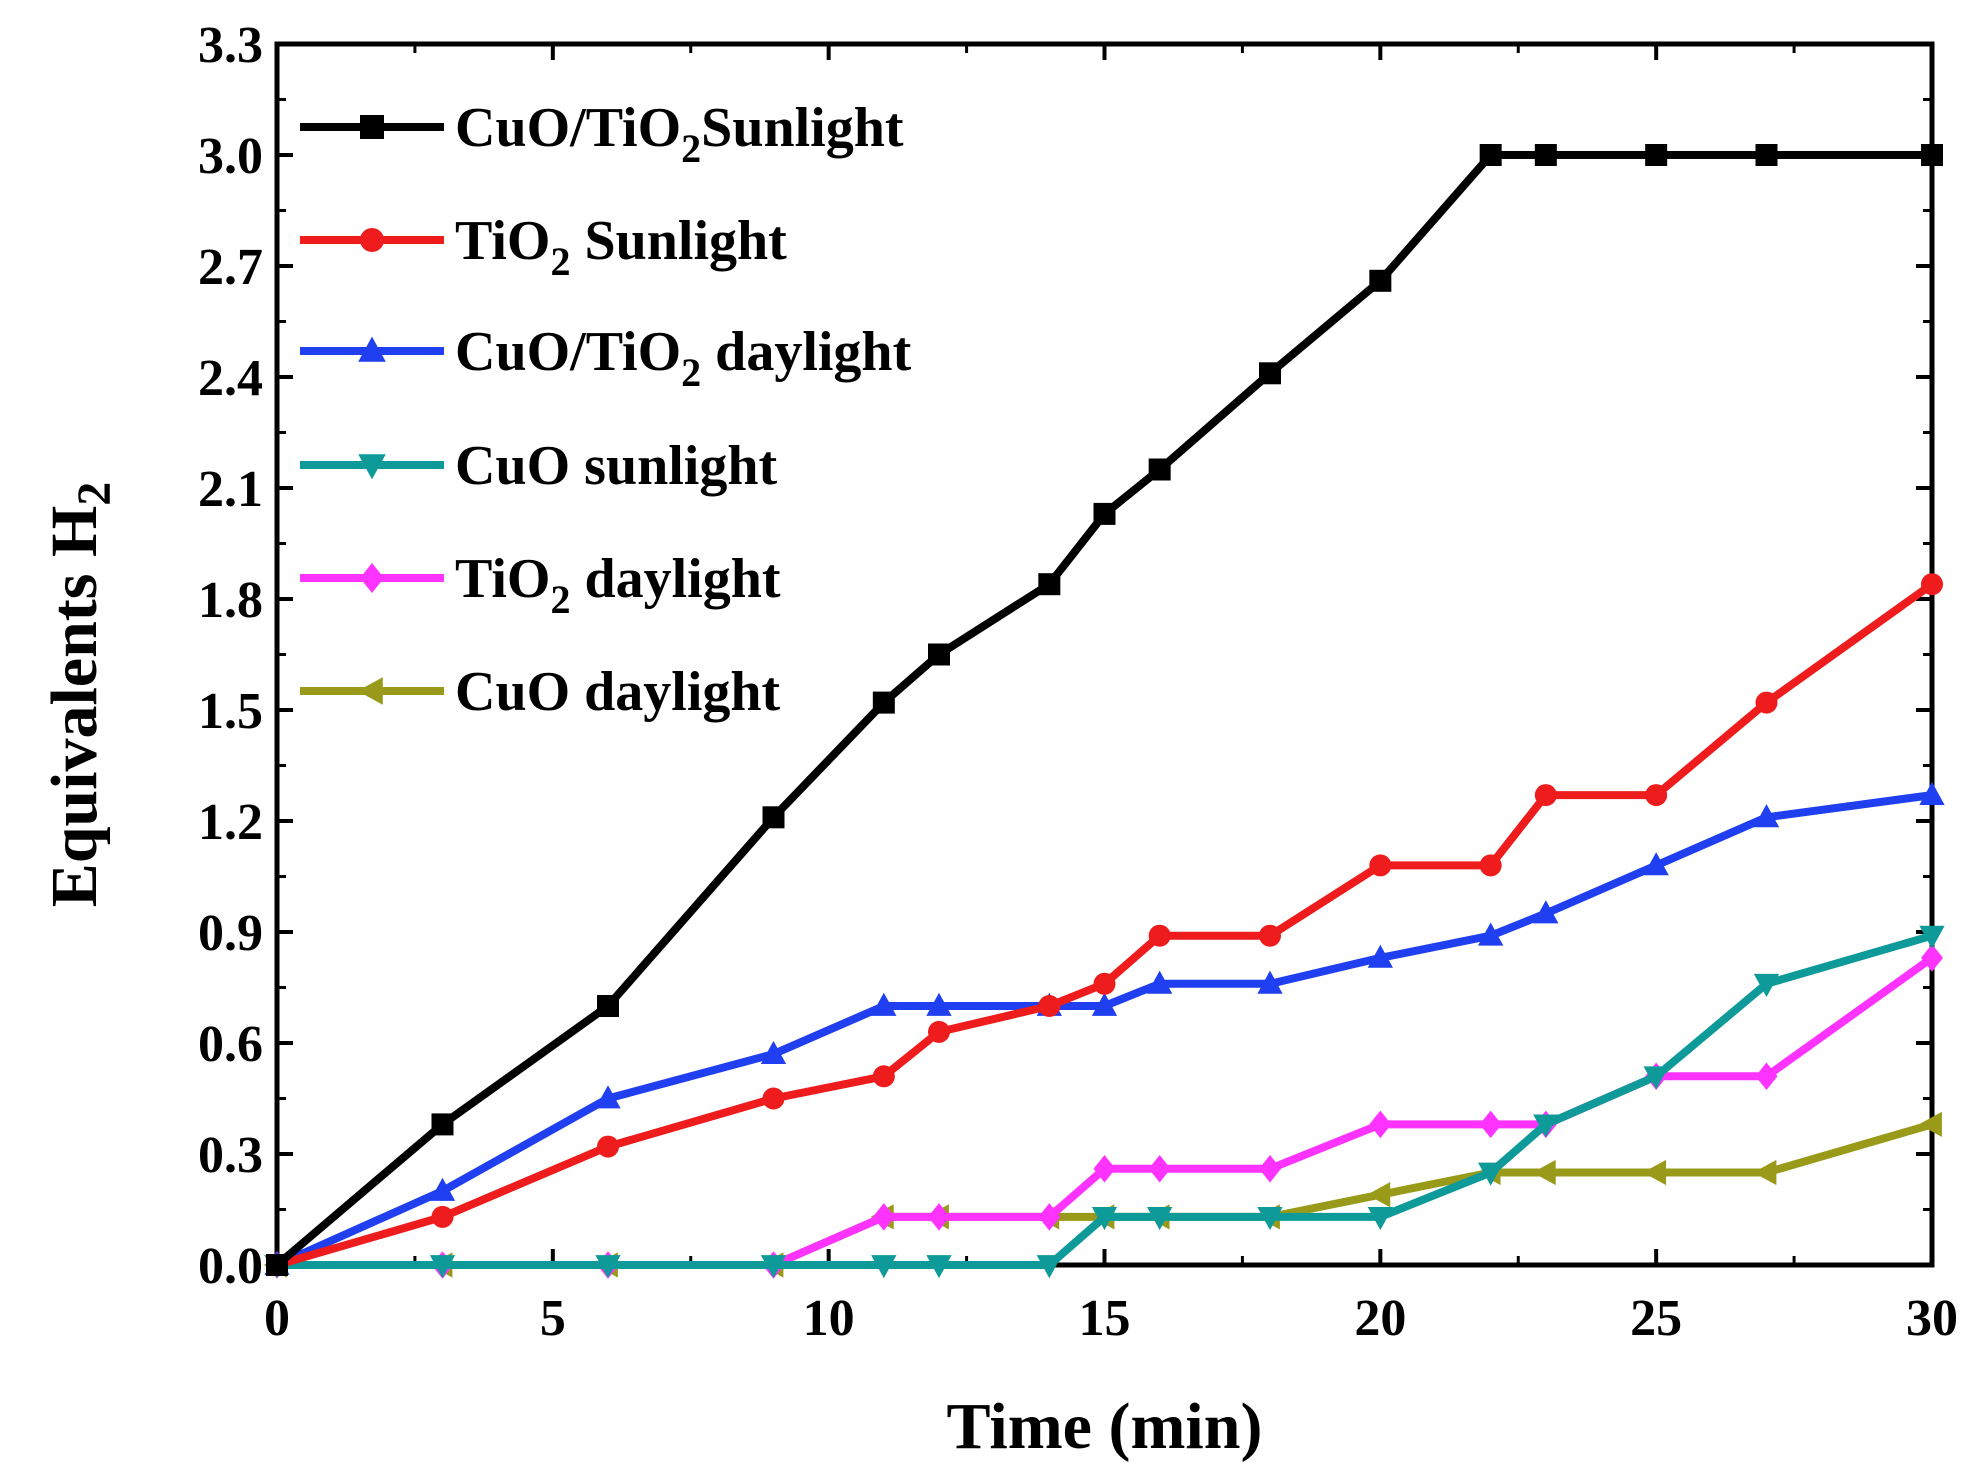 Image resolution: width=1980 pixels, height=1468 pixels. What do you see at coordinates (230, 1155) in the screenshot?
I see `y-tick-label: 0.3` at bounding box center [230, 1155].